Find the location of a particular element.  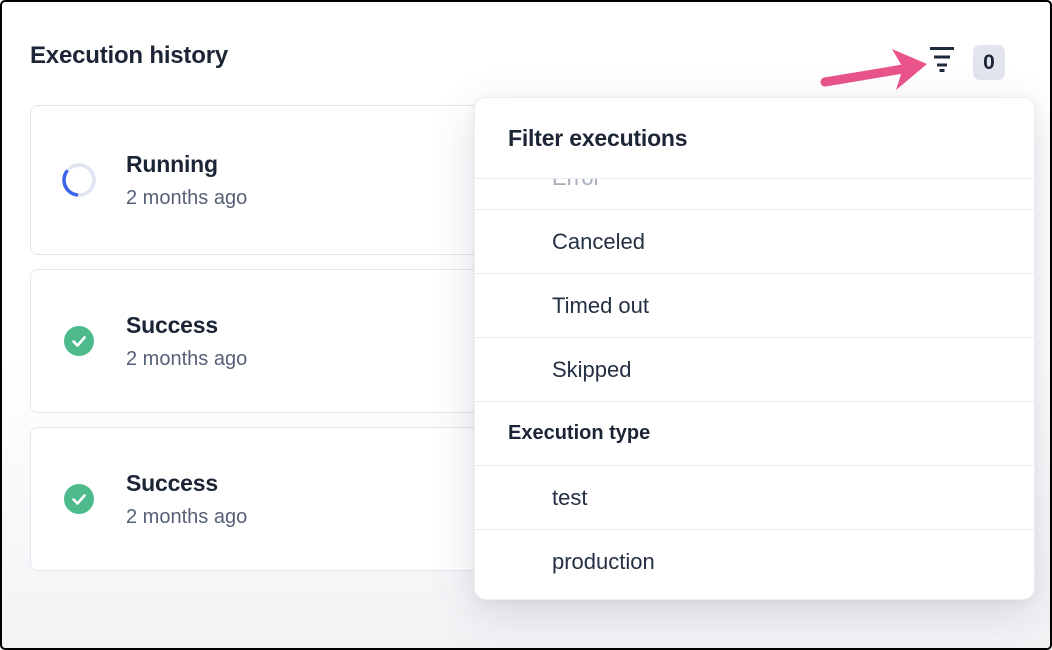

filter-button is located at coordinates (942, 60).